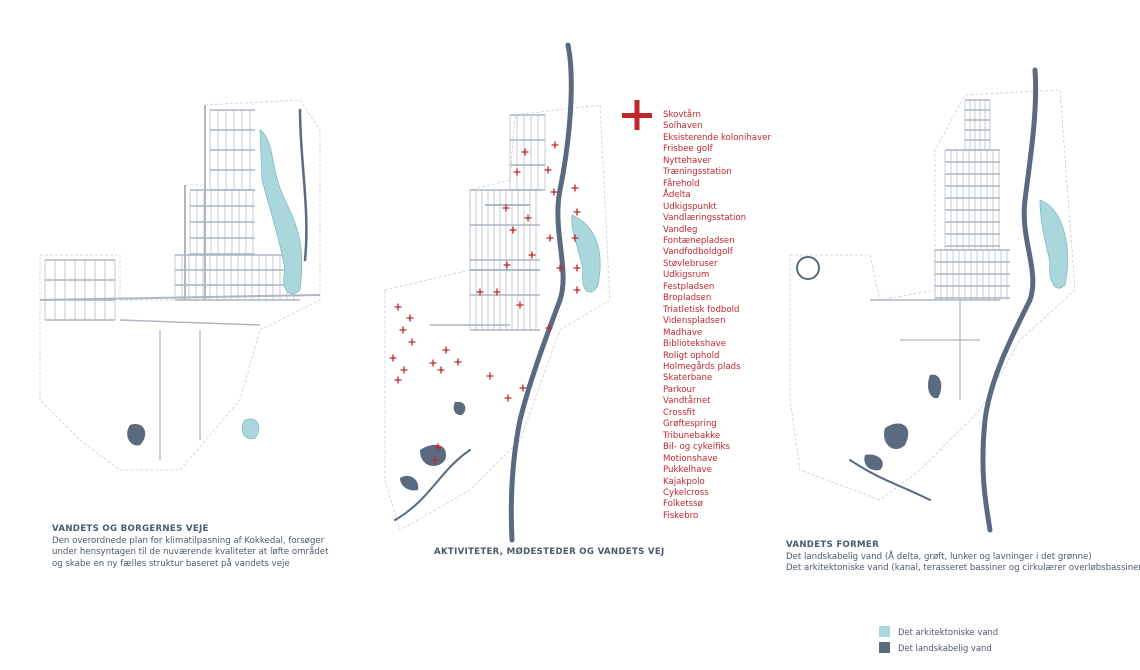  Describe the element at coordinates (698, 252) in the screenshot. I see `activity: Vandfodboldgolf` at that location.